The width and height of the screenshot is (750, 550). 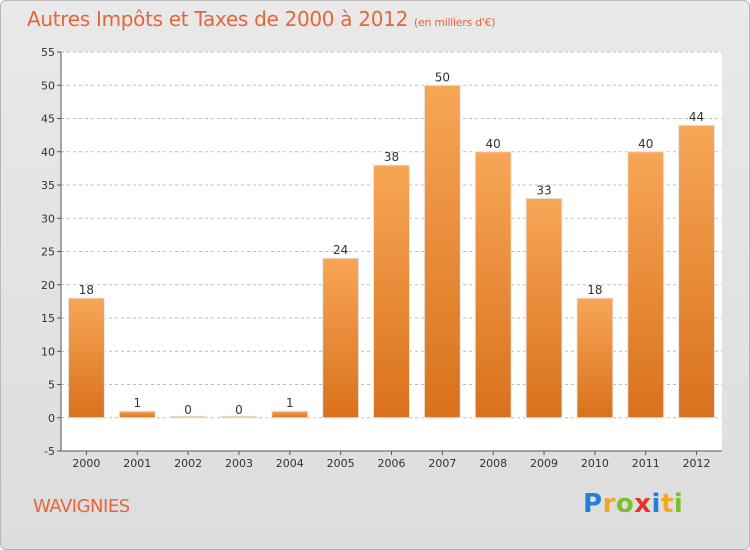 I want to click on x-tick-label: 2005, so click(x=341, y=463).